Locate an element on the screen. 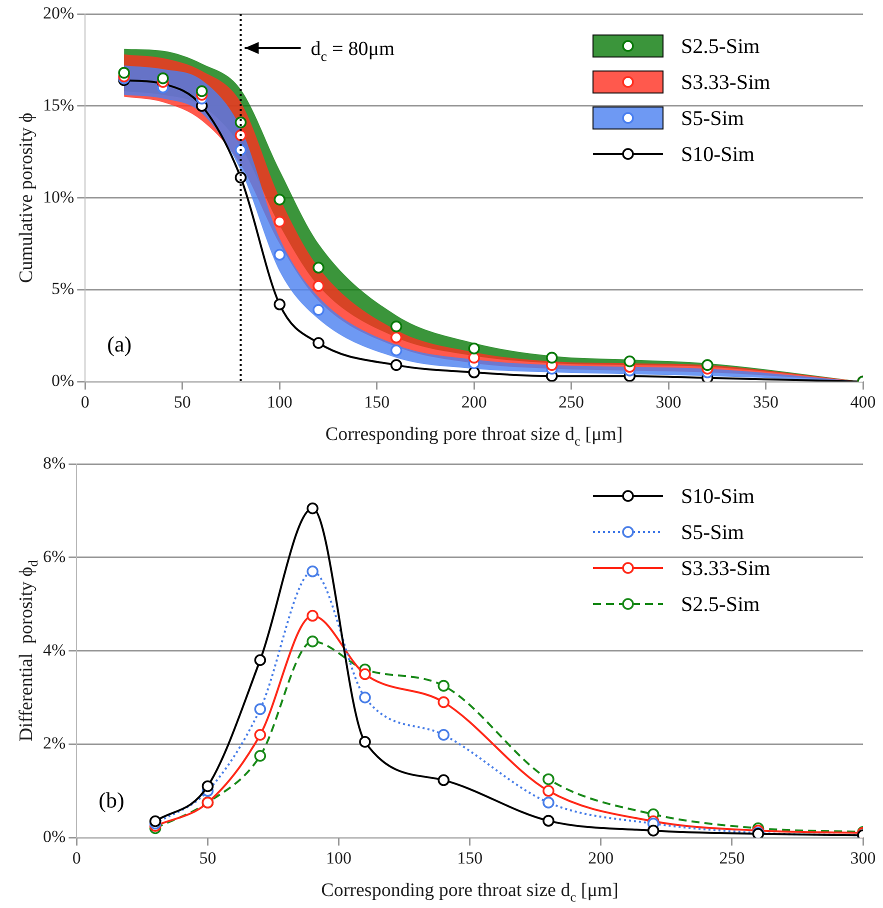  y-tick-label: 10% is located at coordinates (58, 196).